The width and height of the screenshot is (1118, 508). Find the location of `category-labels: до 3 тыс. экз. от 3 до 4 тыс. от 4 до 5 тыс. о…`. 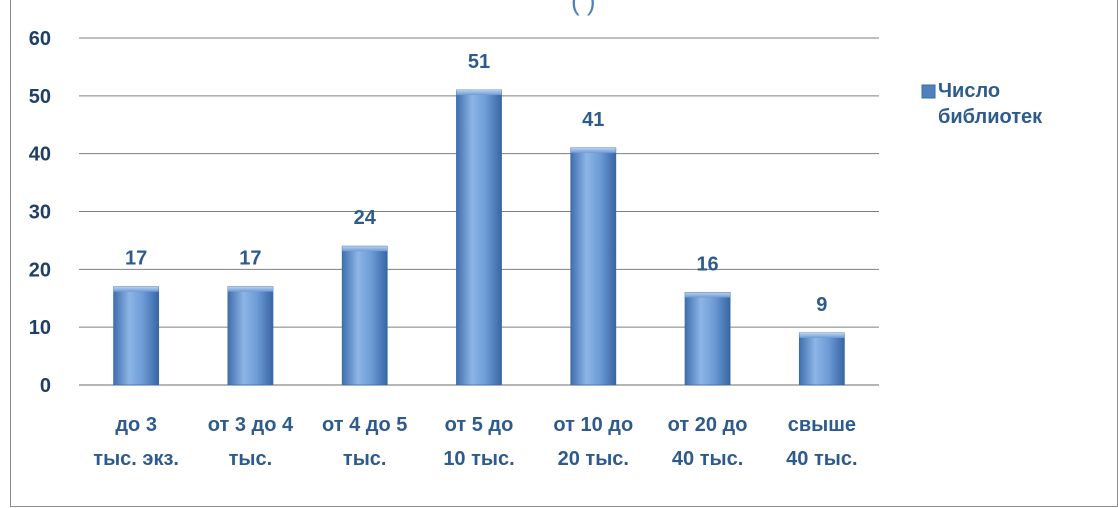

category-labels: до 3 тыс. экз. от 3 до 4 тыс. от 4 до 5 тыс. о… is located at coordinates (475, 442).